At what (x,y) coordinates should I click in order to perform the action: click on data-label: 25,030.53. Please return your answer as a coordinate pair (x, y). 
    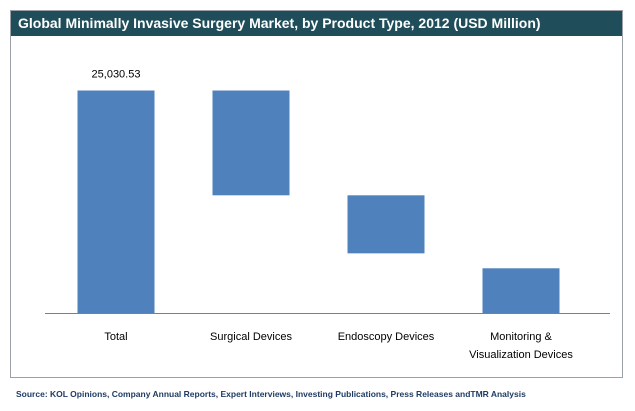
    Looking at the image, I should click on (116, 75).